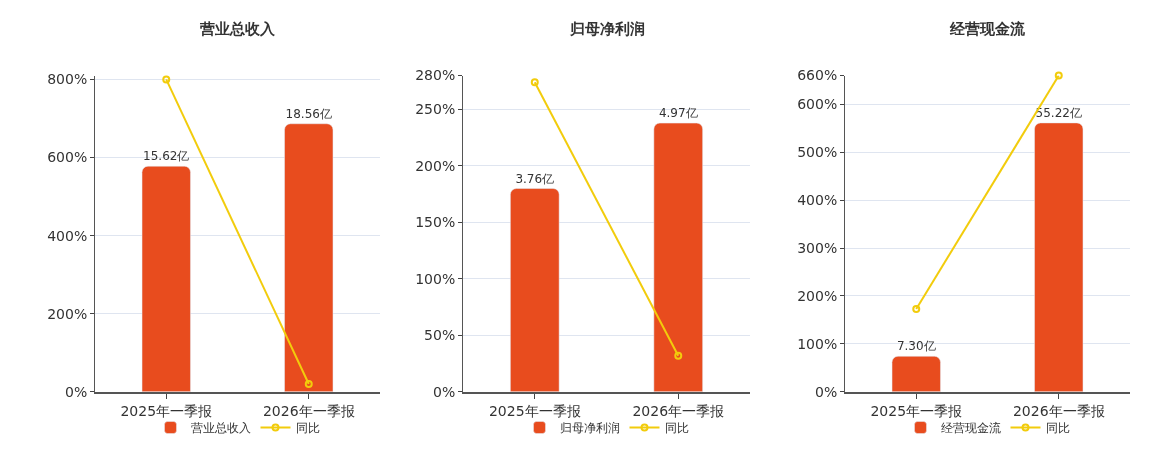  I want to click on data-label: 15.62亿, so click(166, 156).